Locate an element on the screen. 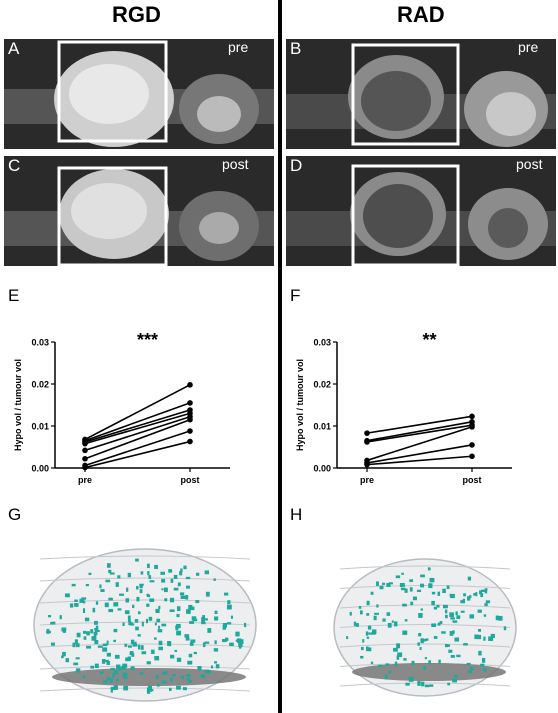  render-3d-h is located at coordinates (425, 627).